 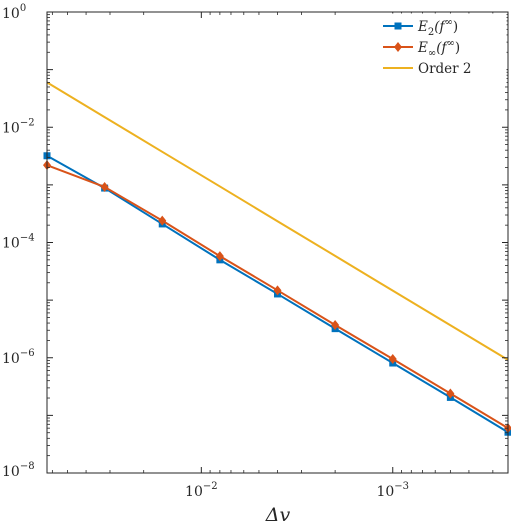 What do you see at coordinates (437, 27) in the screenshot?
I see `legend-label-0: E2(f∞)` at bounding box center [437, 27].